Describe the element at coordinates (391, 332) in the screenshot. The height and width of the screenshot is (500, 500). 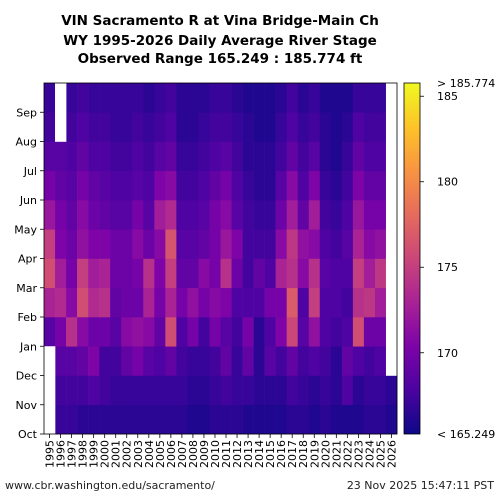
I see `heatmap-gap-2026-Jan` at that location.